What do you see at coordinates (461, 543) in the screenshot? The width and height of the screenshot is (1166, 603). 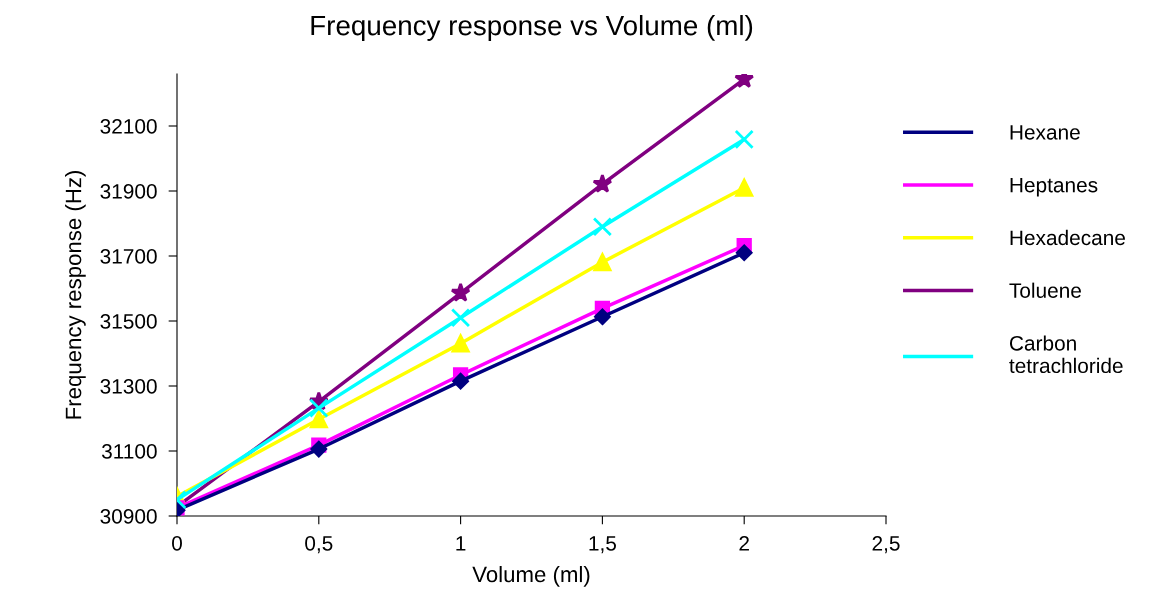 I see `x-tick-label: 1` at bounding box center [461, 543].